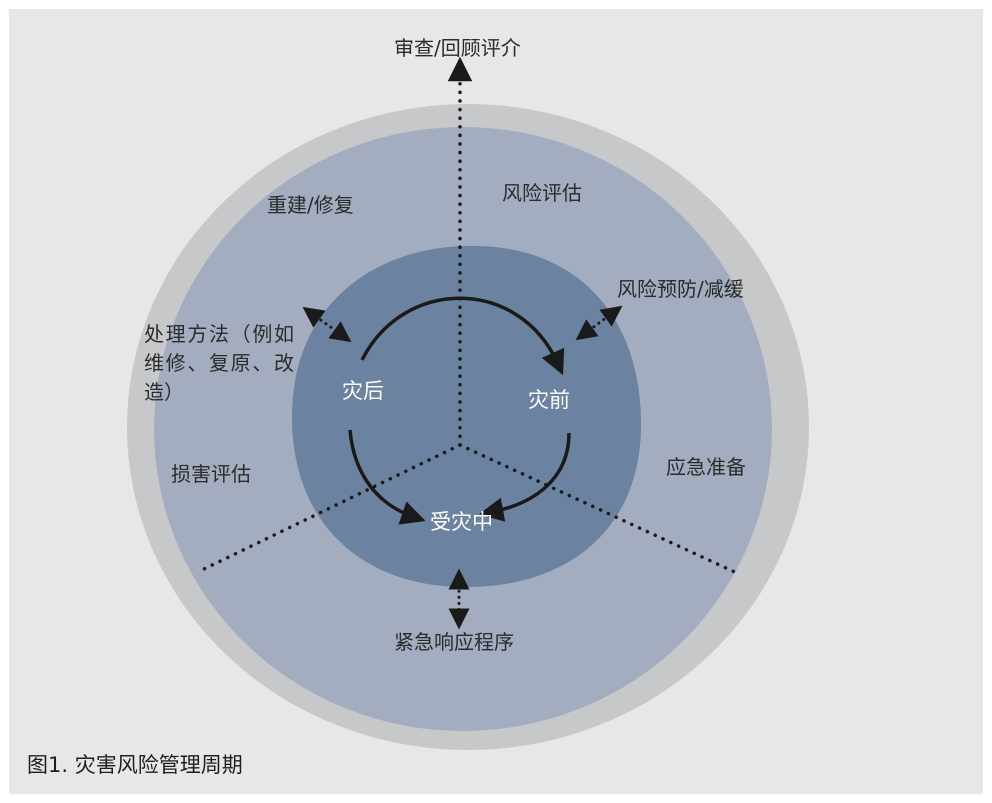 This screenshot has height=803, width=992. I want to click on figure-caption: 图1. 灾害风险管理周期, so click(135, 765).